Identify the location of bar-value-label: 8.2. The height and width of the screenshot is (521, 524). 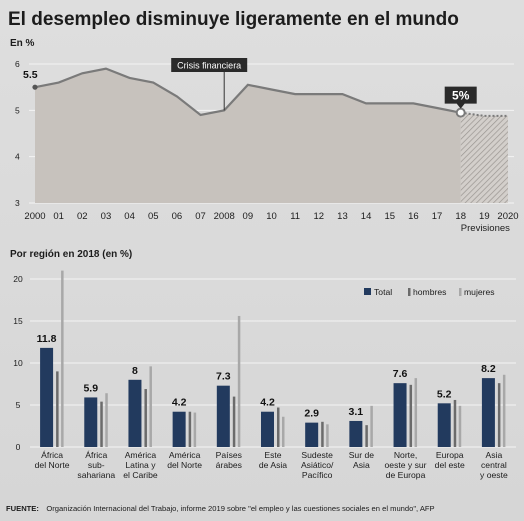
(488, 369).